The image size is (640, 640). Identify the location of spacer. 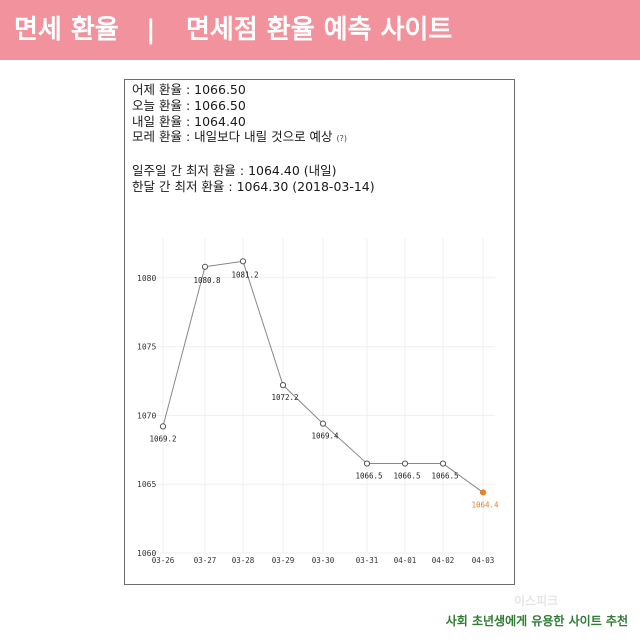
(253, 155).